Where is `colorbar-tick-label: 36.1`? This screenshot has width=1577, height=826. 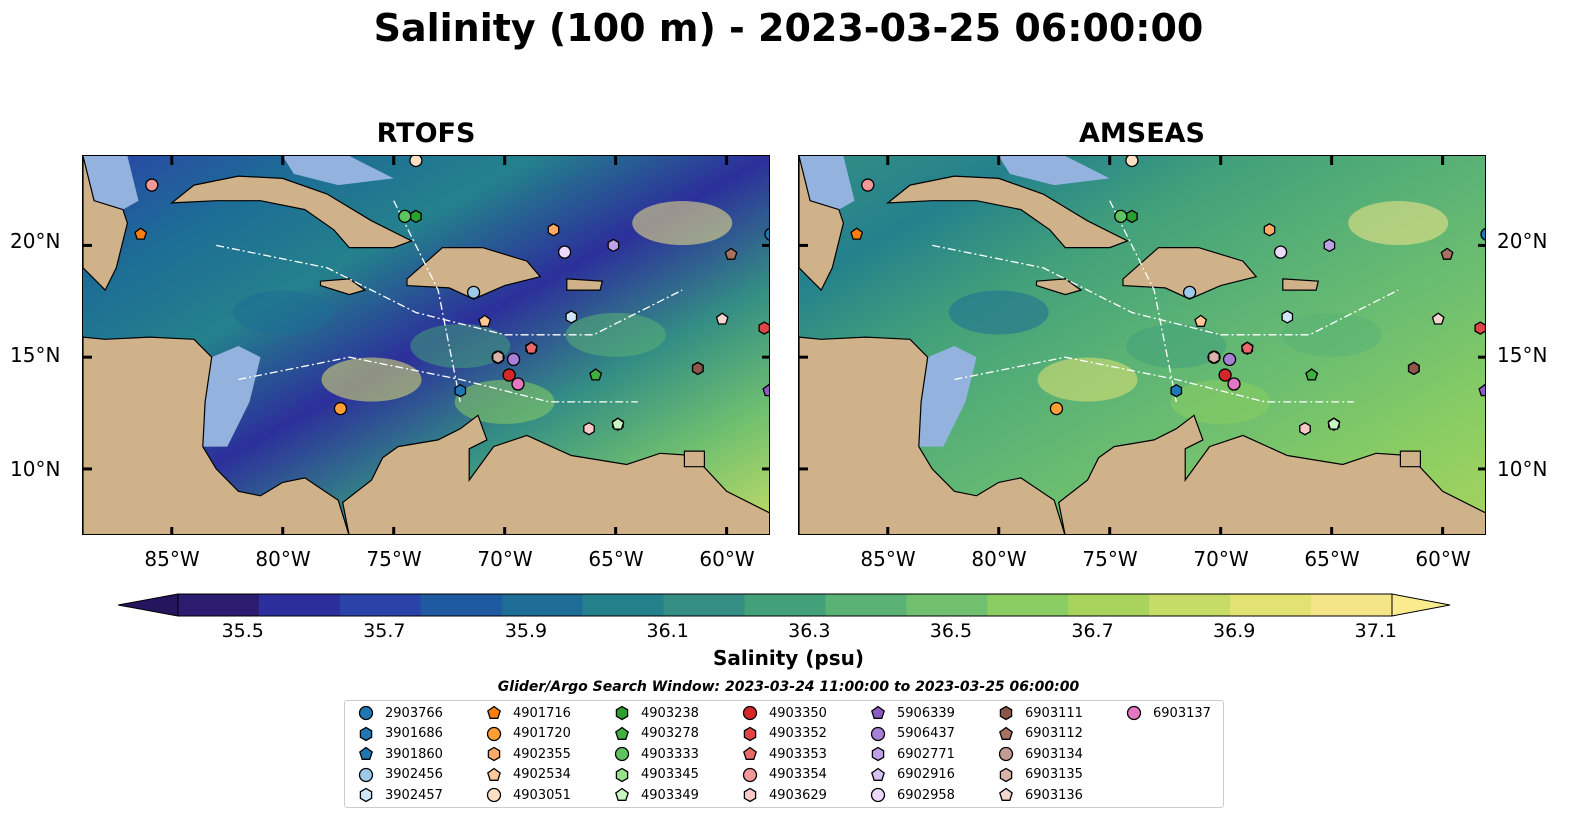 colorbar-tick-label: 36.1 is located at coordinates (667, 631).